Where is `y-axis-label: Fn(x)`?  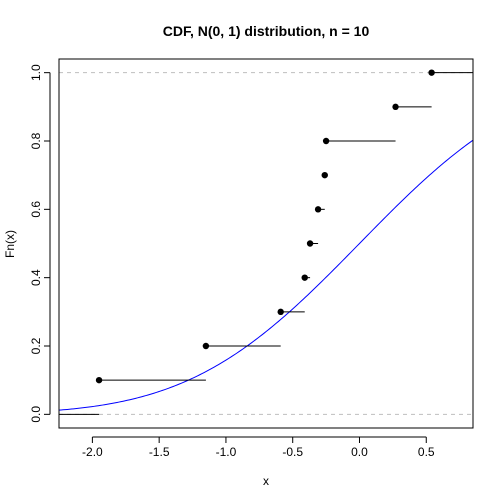
y-axis-label: Fn(x) is located at coordinates (10, 244).